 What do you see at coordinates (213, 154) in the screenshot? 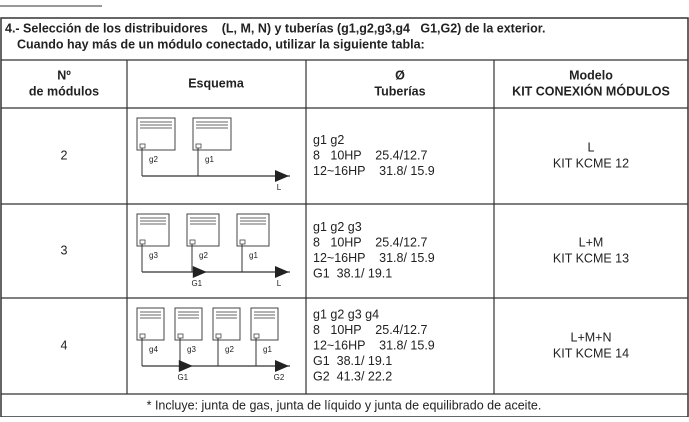
I see `diagram: g2 g1 L` at bounding box center [213, 154].